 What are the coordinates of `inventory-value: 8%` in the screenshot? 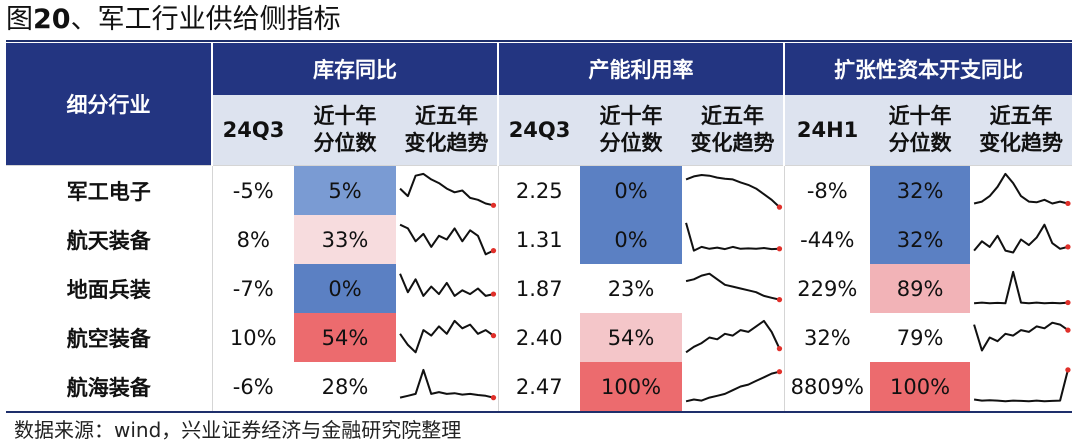 It's located at (252, 239).